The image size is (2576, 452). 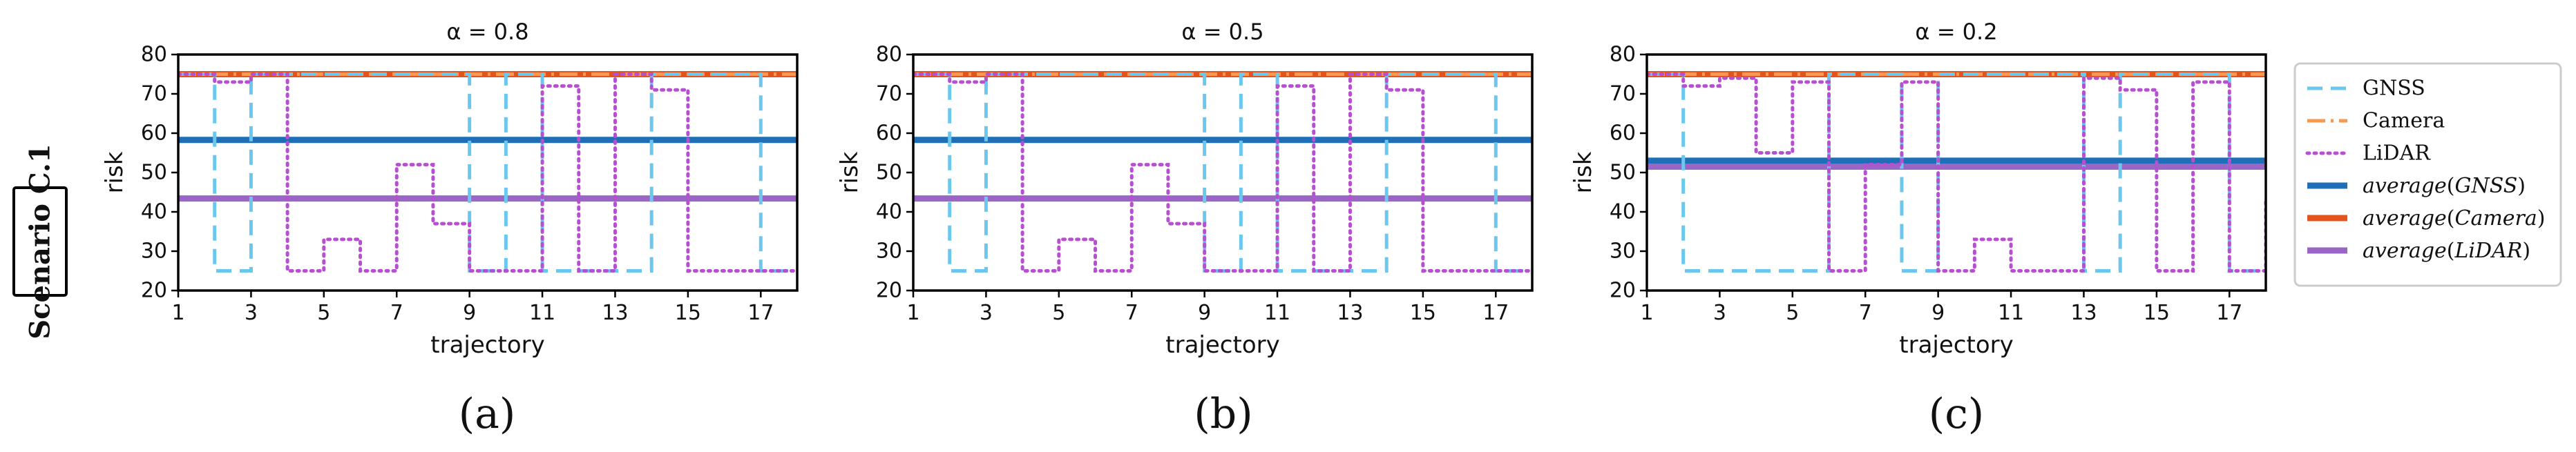 I want to click on row-label-box, so click(x=40, y=241).